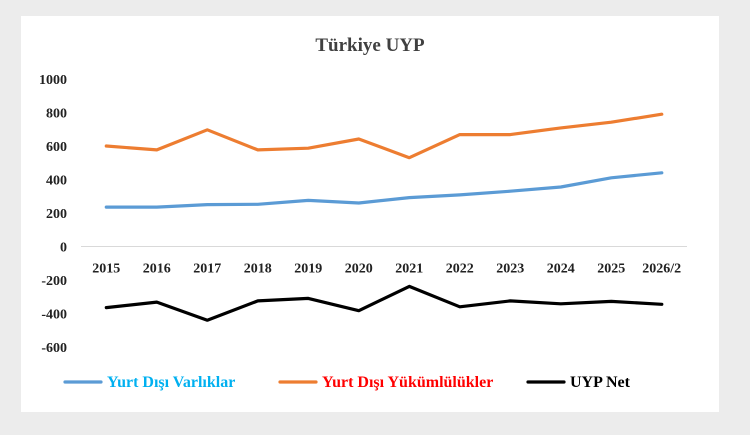 The width and height of the screenshot is (750, 435). Describe the element at coordinates (510, 269) in the screenshot. I see `x-tick-label: 2023` at that location.